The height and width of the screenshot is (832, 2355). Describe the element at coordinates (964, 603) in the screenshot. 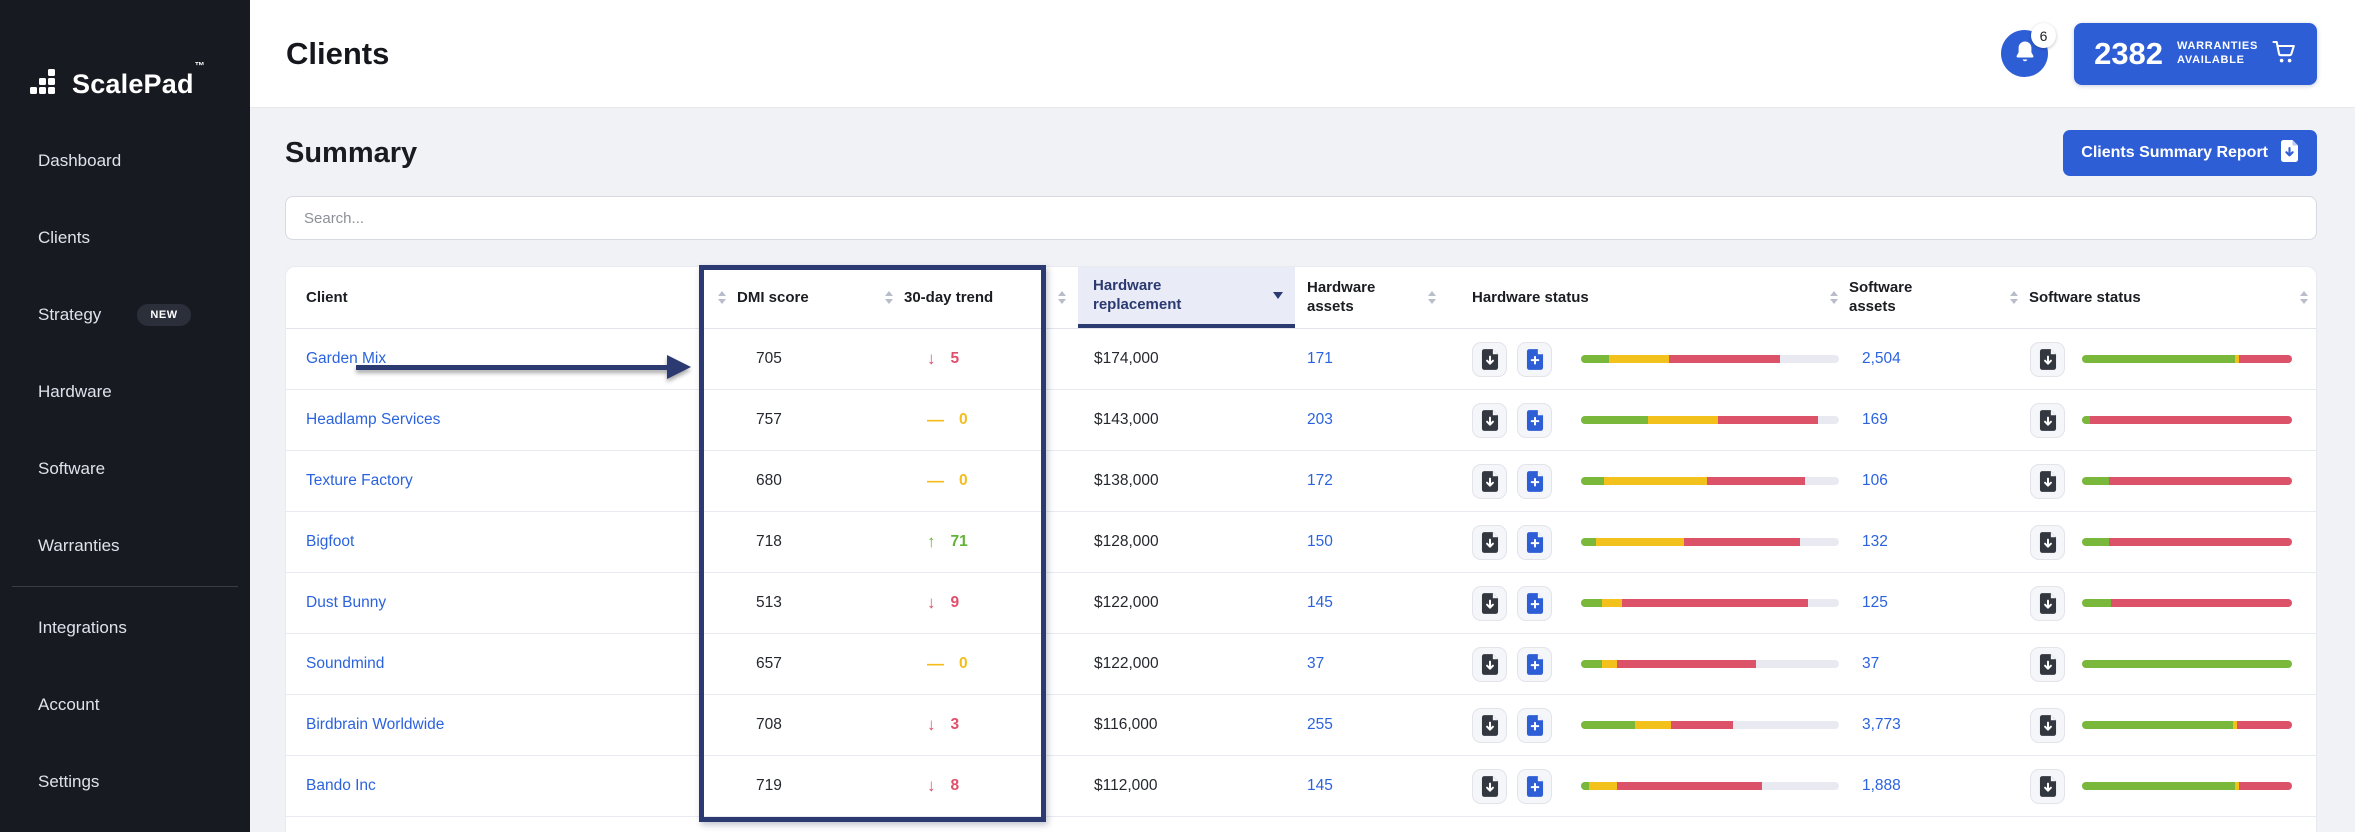

I see `trend-cell: ↓ 9` at that location.